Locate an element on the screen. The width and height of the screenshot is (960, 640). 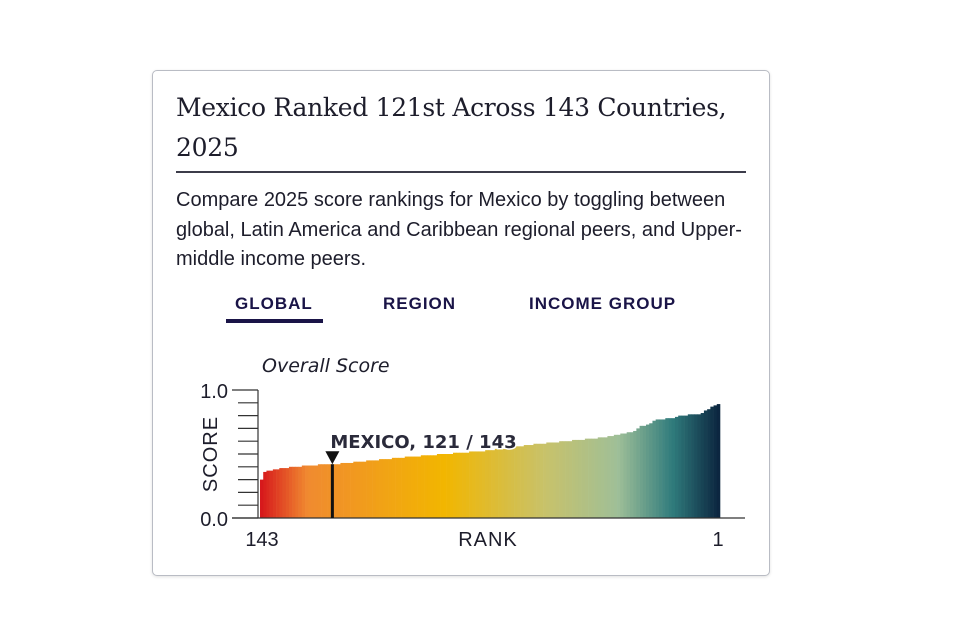
tab-region: REGION is located at coordinates (420, 303).